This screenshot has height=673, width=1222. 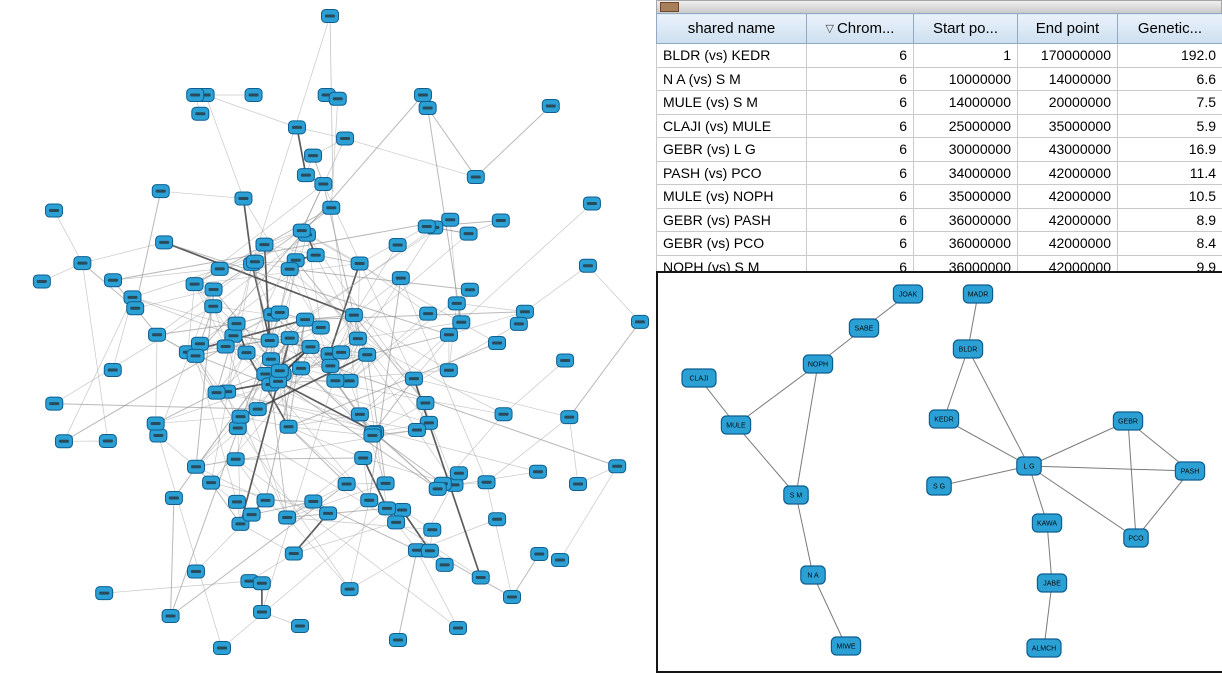 What do you see at coordinates (907, 294) in the screenshot?
I see `subnet-node-JOAK: JOAK` at bounding box center [907, 294].